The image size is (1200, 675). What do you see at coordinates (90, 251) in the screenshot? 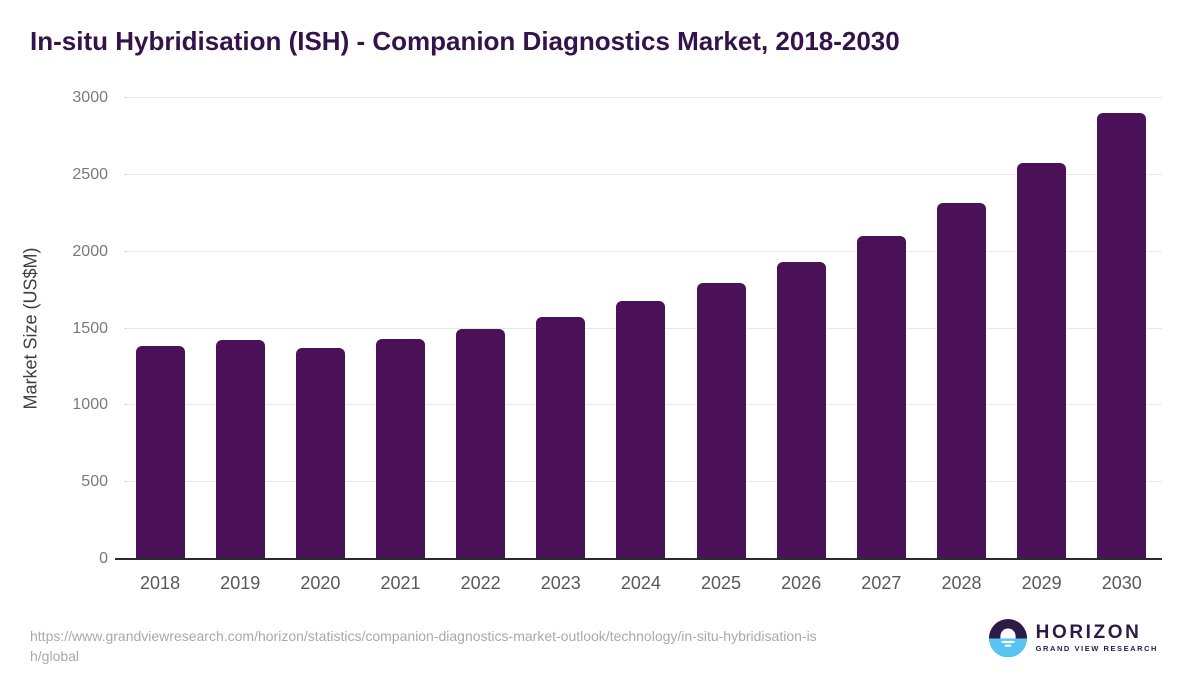
I see `y-tick-label: 2000` at bounding box center [90, 251].